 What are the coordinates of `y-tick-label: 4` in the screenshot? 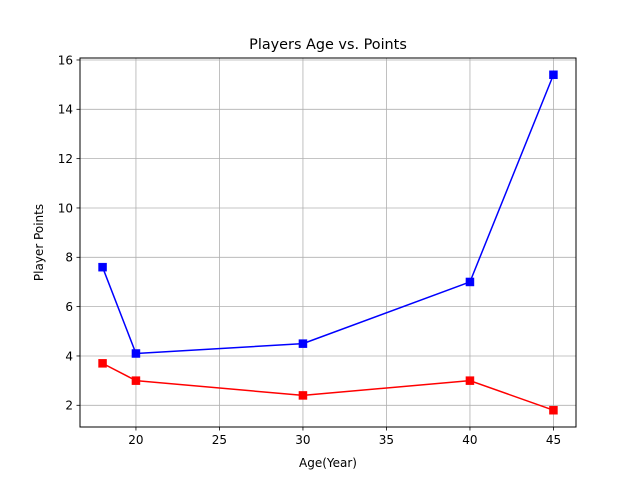 It's located at (69, 356).